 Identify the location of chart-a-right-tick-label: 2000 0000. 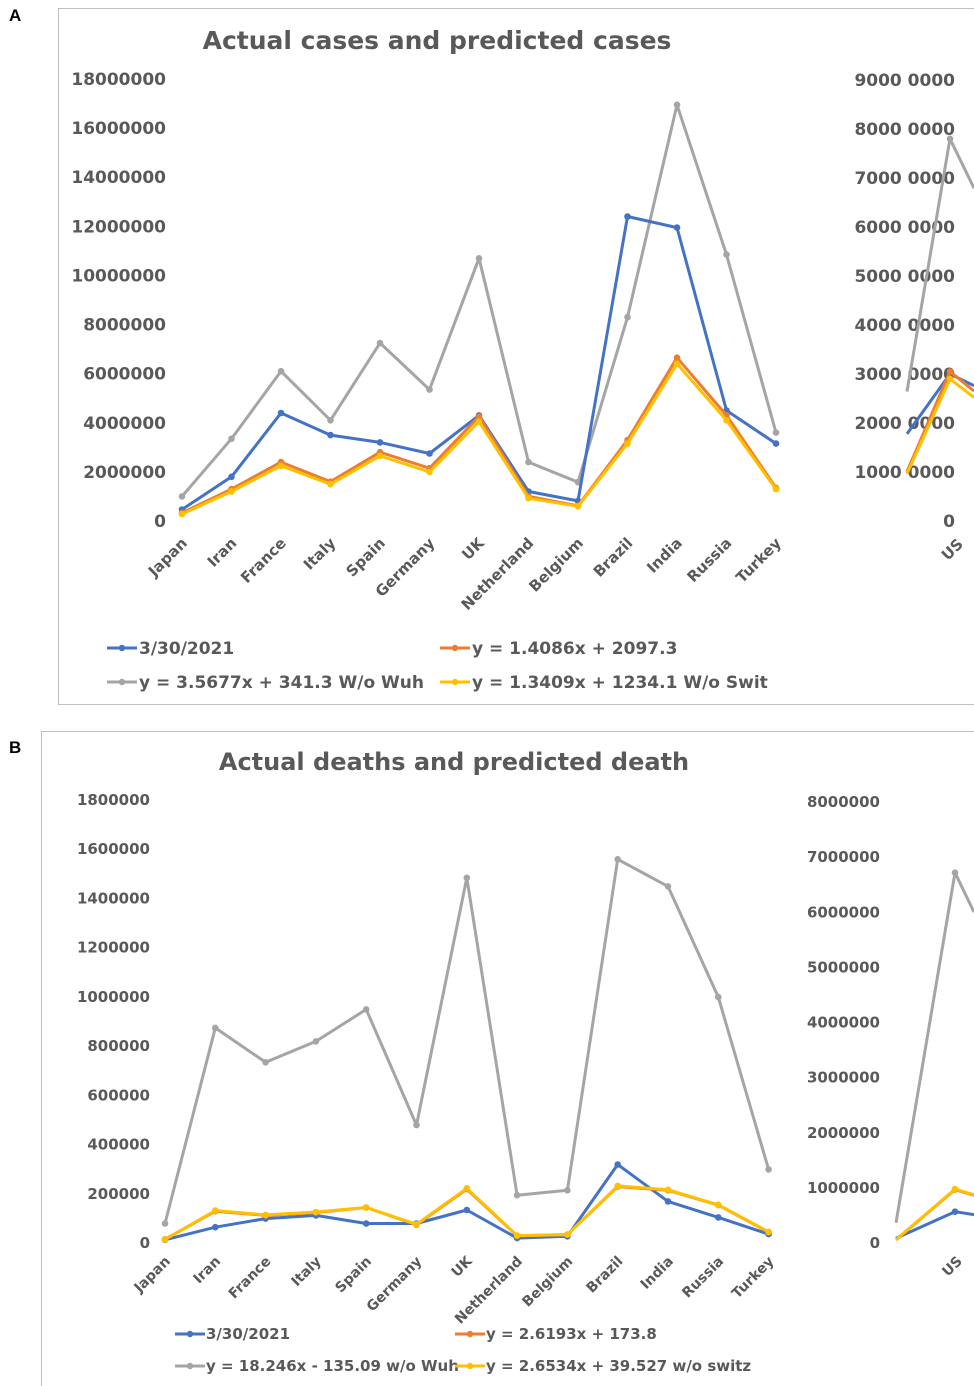
(904, 424).